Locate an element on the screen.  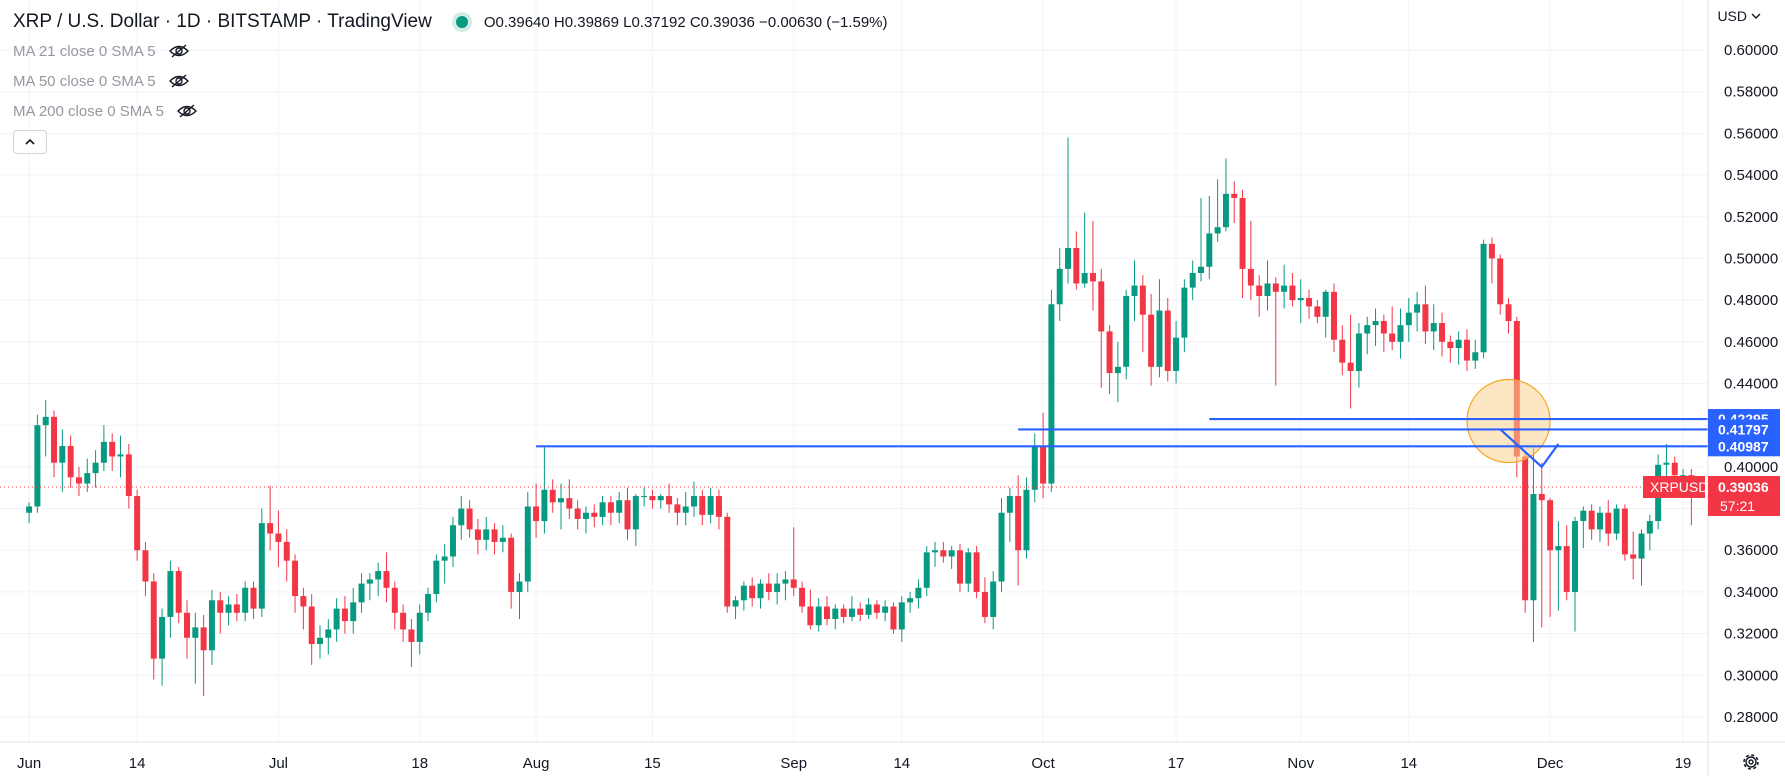
currency-selector: USD is located at coordinates (1739, 16).